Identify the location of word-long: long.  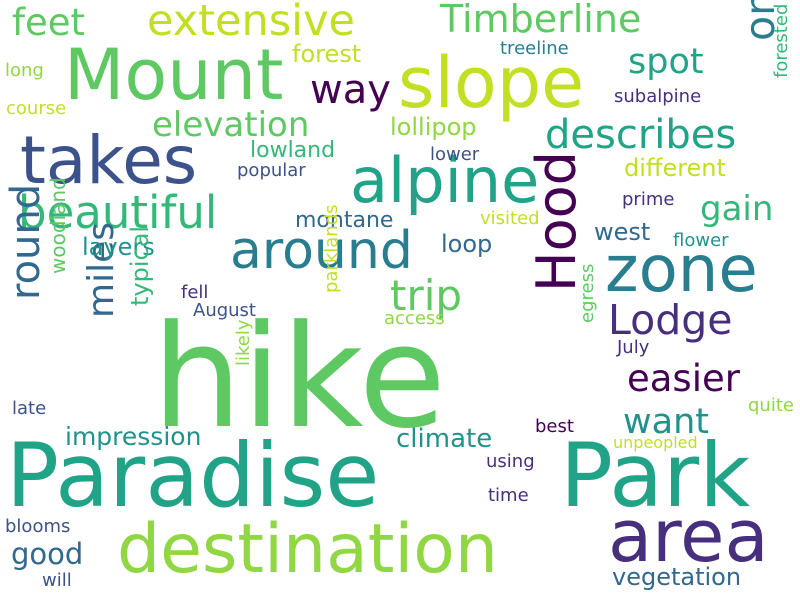
(24, 70).